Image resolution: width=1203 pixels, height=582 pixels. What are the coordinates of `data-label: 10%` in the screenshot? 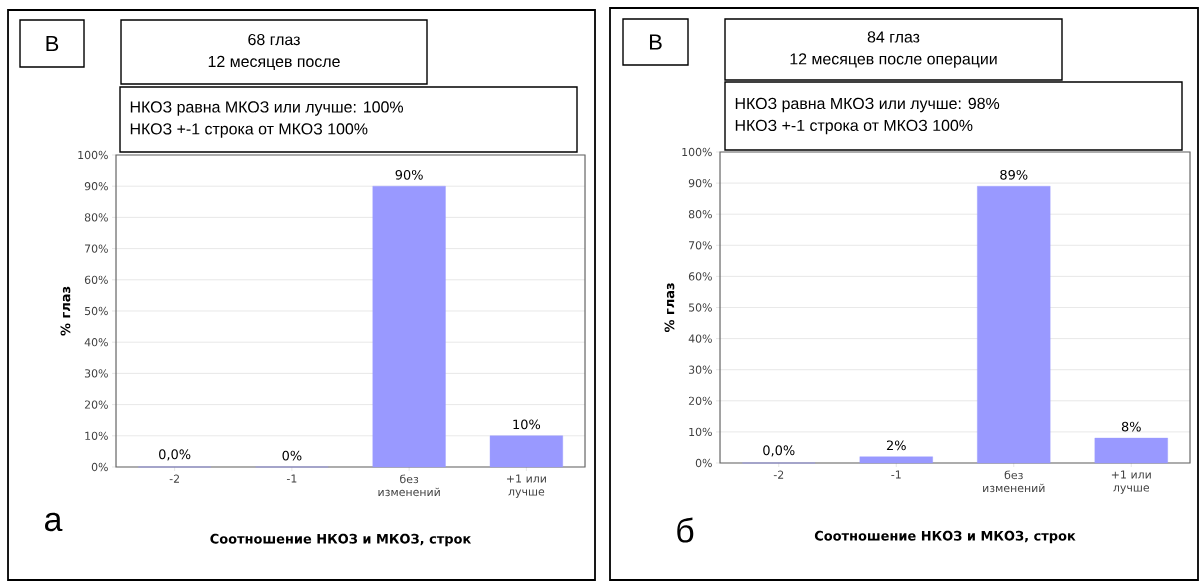 It's located at (527, 424).